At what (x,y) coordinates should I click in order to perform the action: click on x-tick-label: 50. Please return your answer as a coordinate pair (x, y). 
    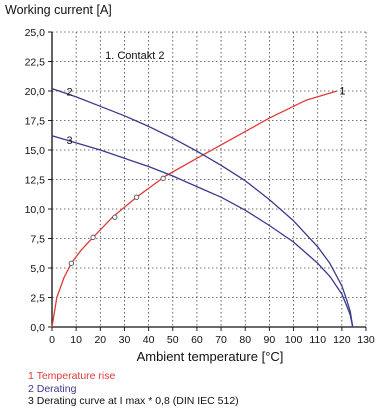
    Looking at the image, I should click on (173, 340).